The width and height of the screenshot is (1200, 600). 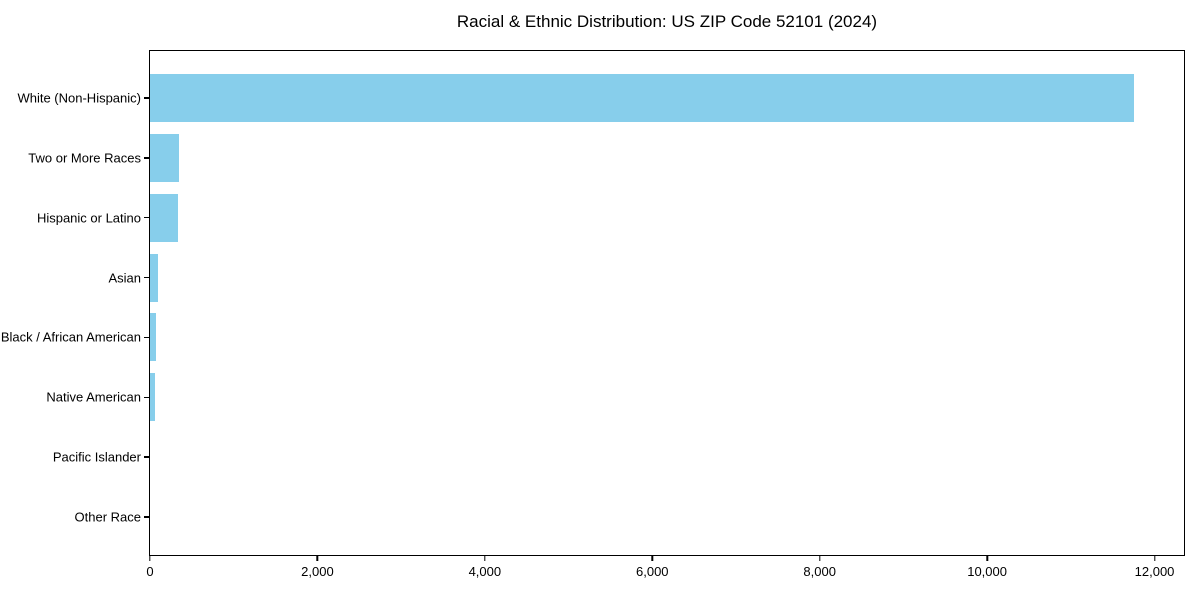 What do you see at coordinates (107, 517) in the screenshot?
I see `y-tick-label-other-race: Other Race` at bounding box center [107, 517].